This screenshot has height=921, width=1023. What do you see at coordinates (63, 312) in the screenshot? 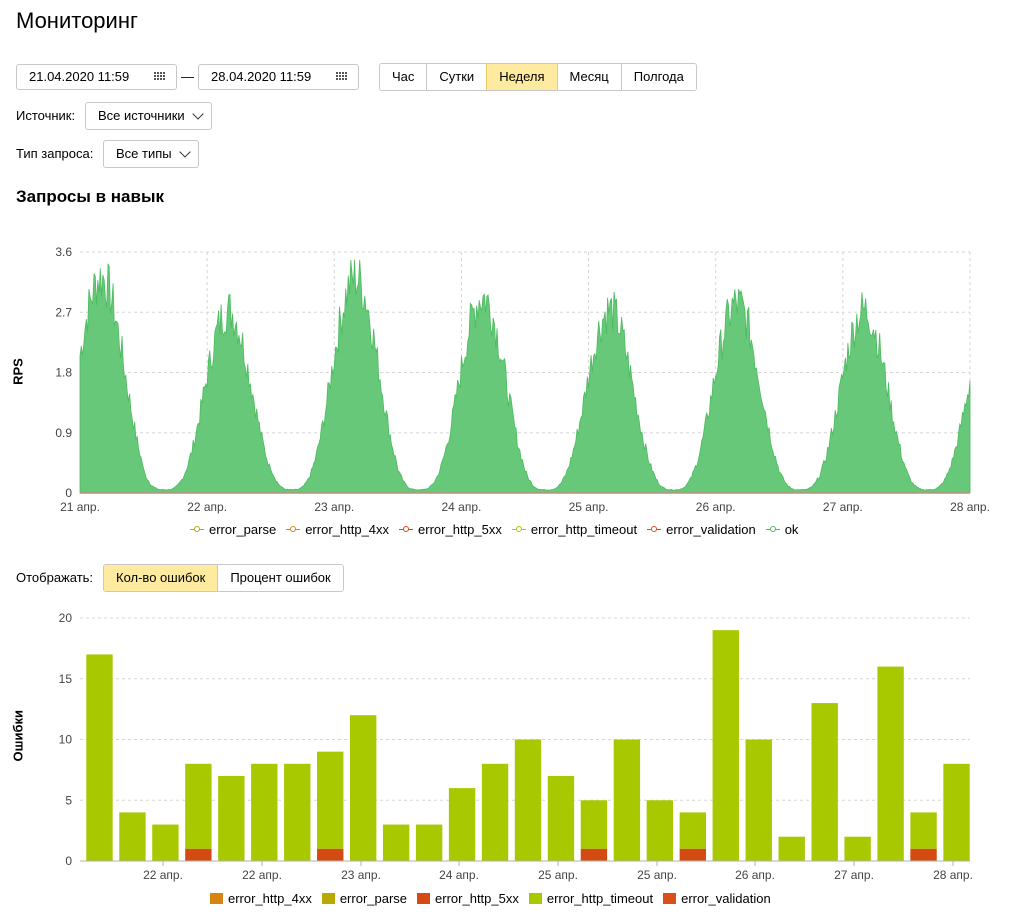
I see `y-tick-label: 2.7` at bounding box center [63, 312].